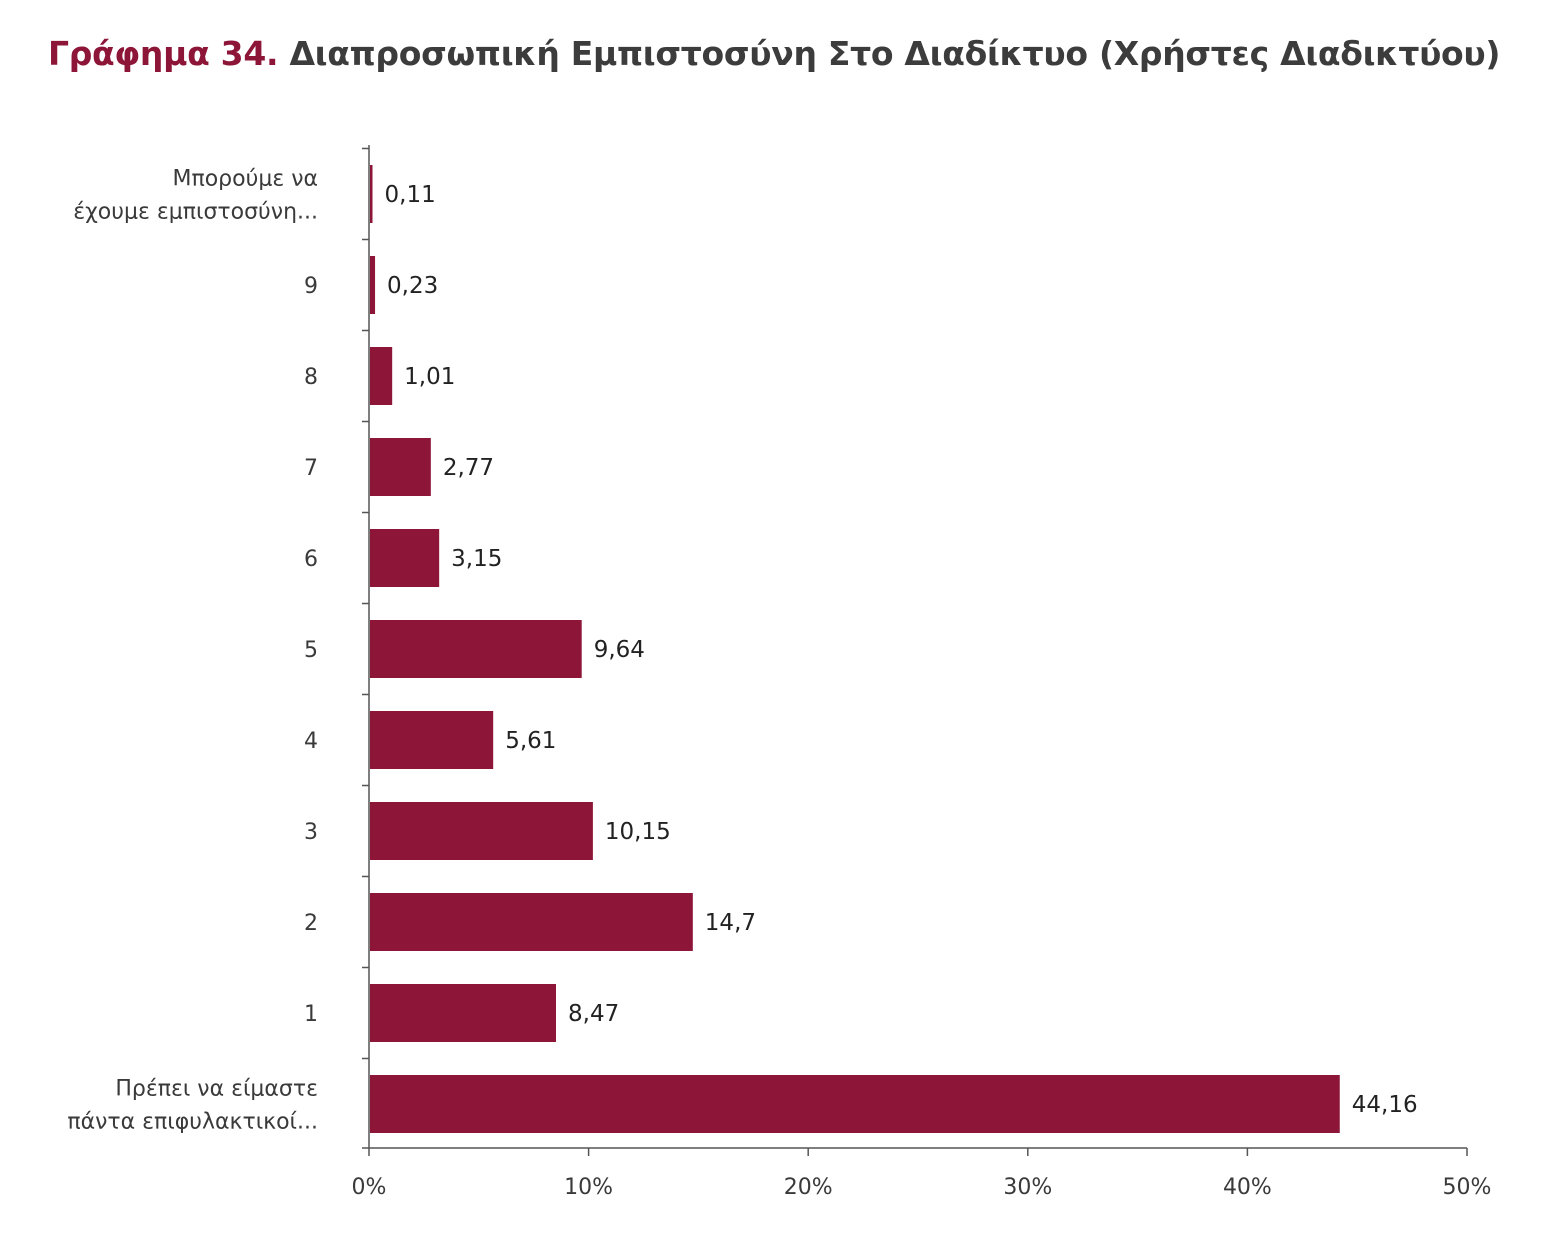 The width and height of the screenshot is (1546, 1256). I want to click on x-tick-label: 10%, so click(588, 1187).